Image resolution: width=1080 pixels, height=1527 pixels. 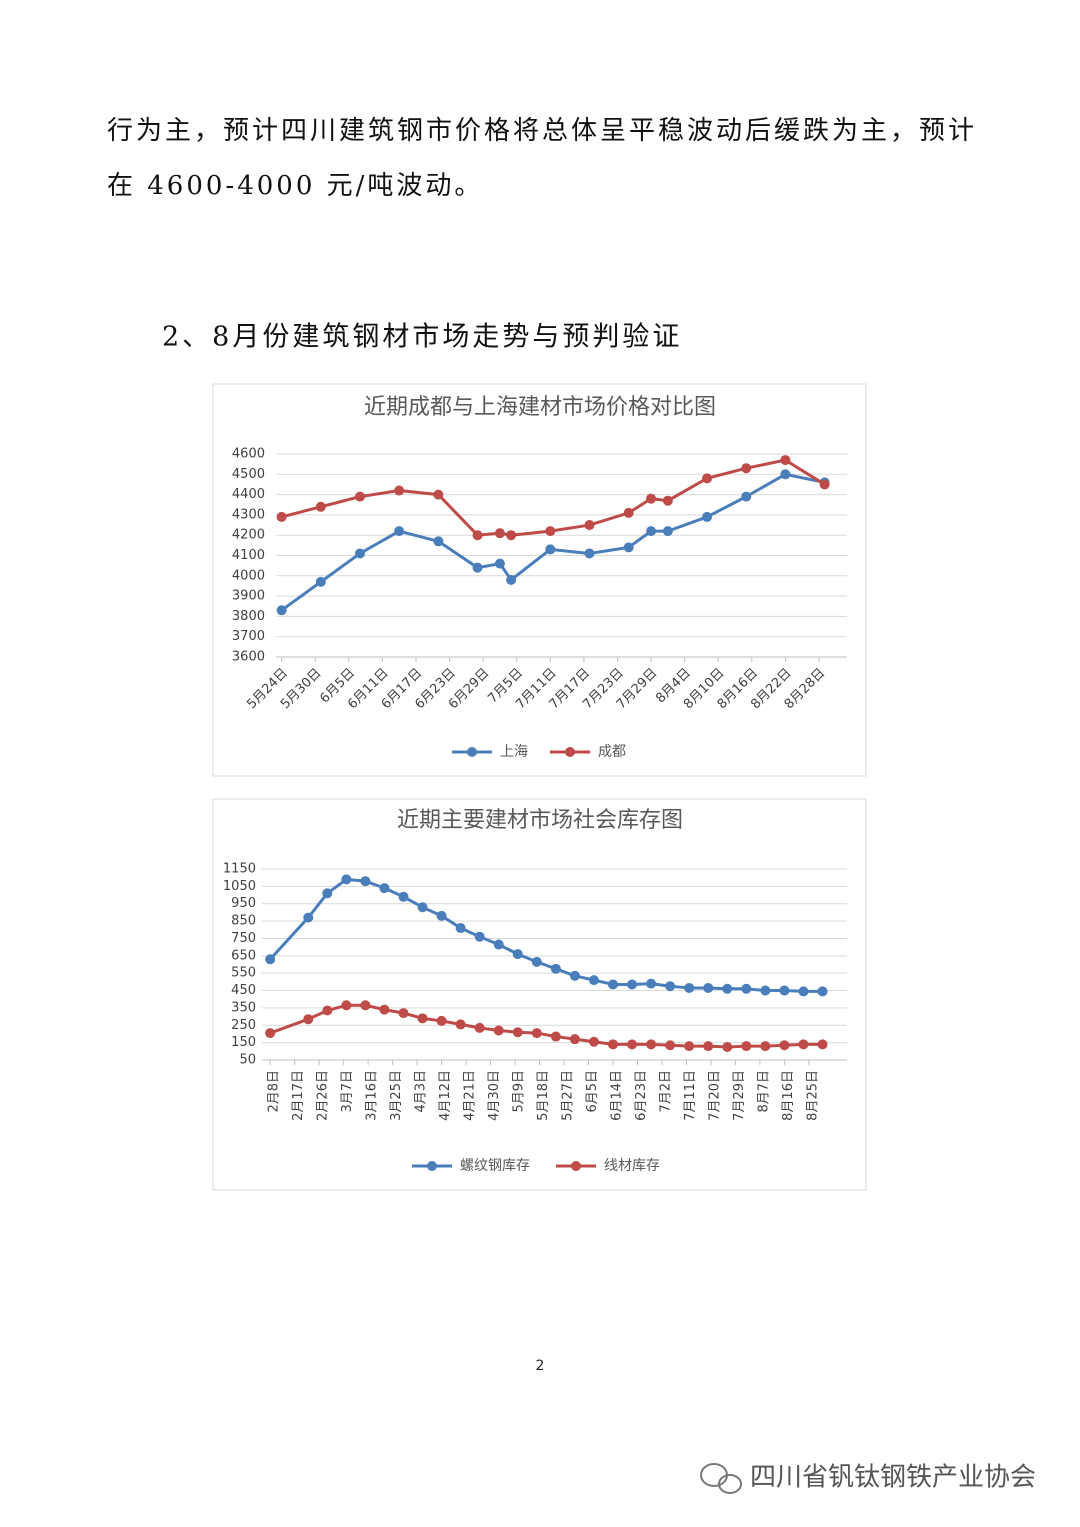 I want to click on legend-label: 上海, so click(x=514, y=752).